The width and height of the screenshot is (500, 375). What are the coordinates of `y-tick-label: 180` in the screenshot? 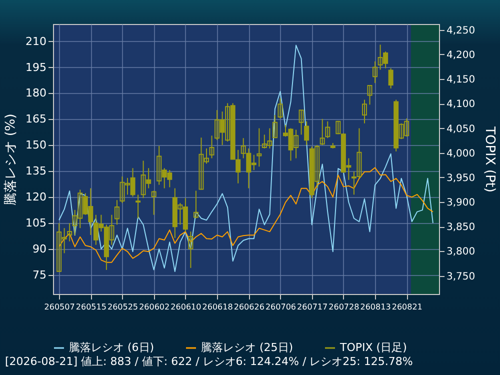 It's located at (36, 93).